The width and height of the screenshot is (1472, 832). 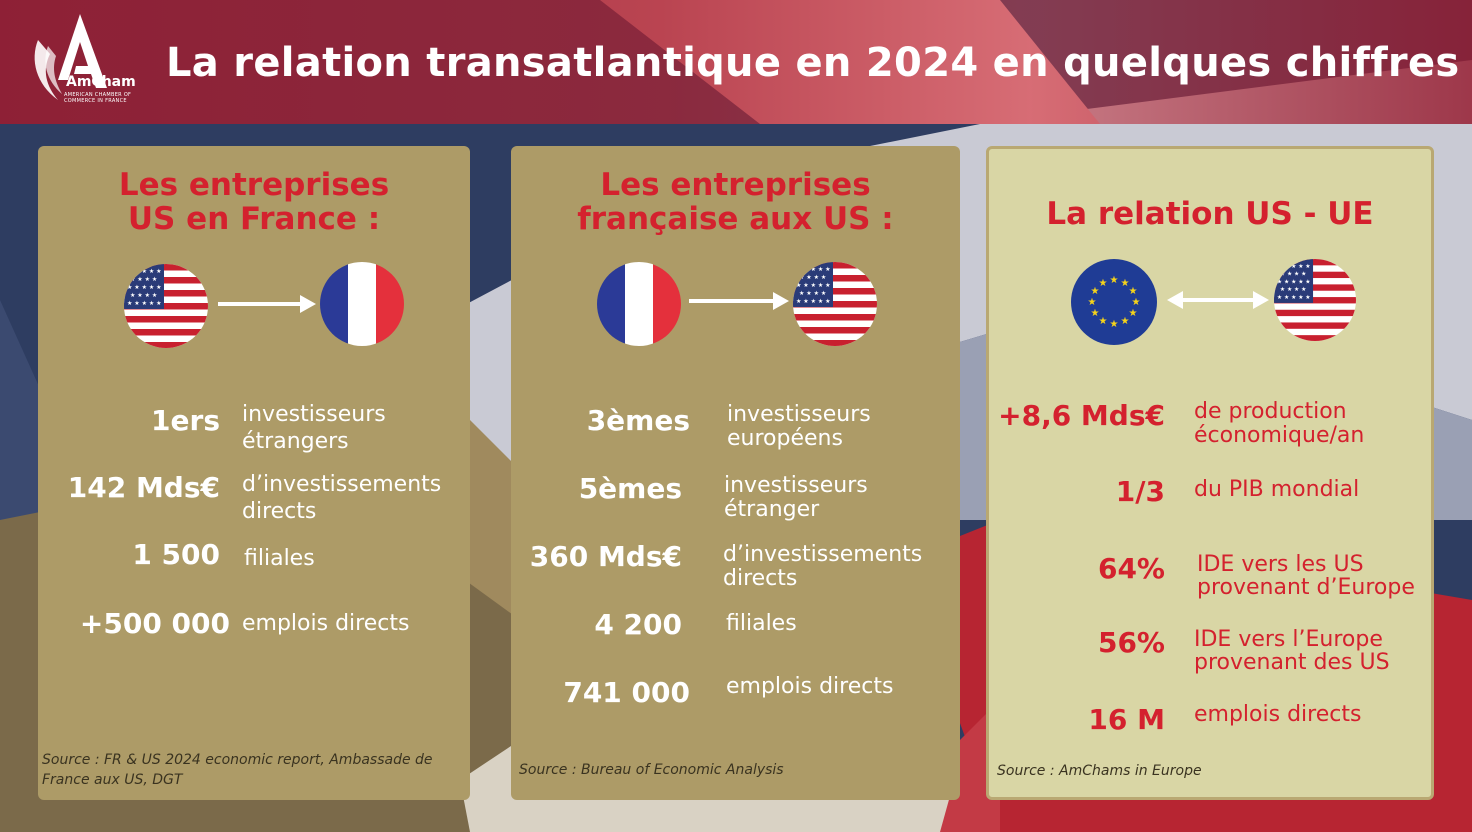 What do you see at coordinates (295, 441) in the screenshot?
I see `stat-label-2: étrangers` at bounding box center [295, 441].